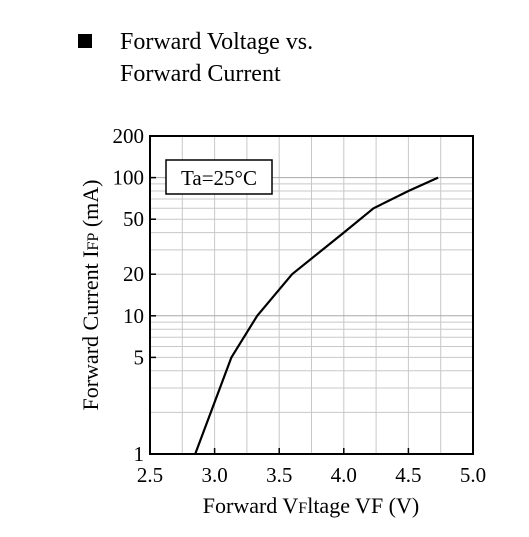 This screenshot has height=537, width=529. What do you see at coordinates (214, 475) in the screenshot?
I see `x-tick-label: 3.0` at bounding box center [214, 475].